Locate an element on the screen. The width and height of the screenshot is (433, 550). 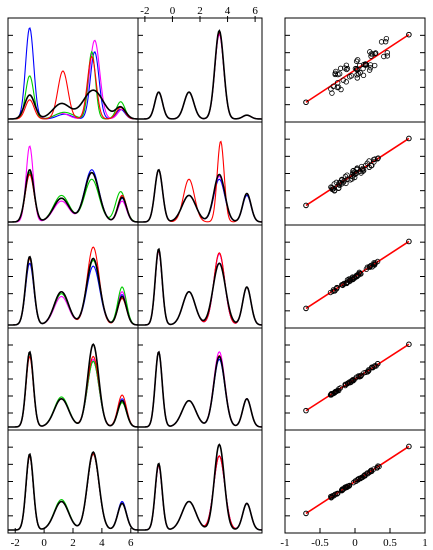
left-x-axis-tick-label: 6 is located at coordinates (131, 543).